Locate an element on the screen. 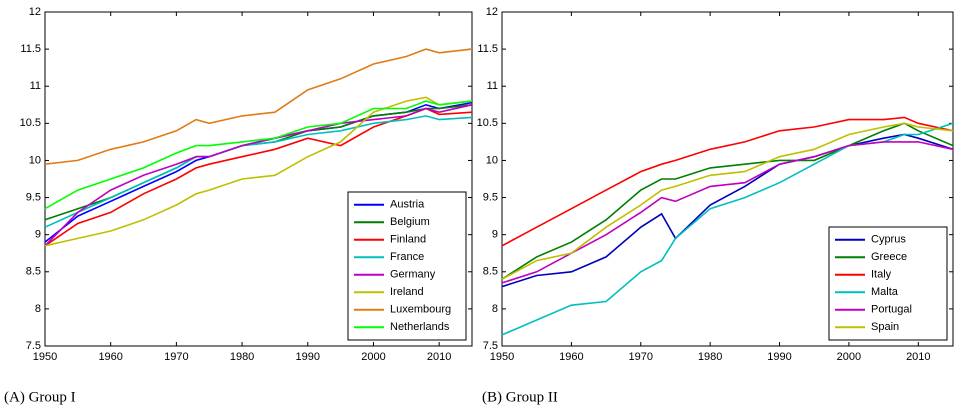  legend-label: Germany is located at coordinates (413, 275).